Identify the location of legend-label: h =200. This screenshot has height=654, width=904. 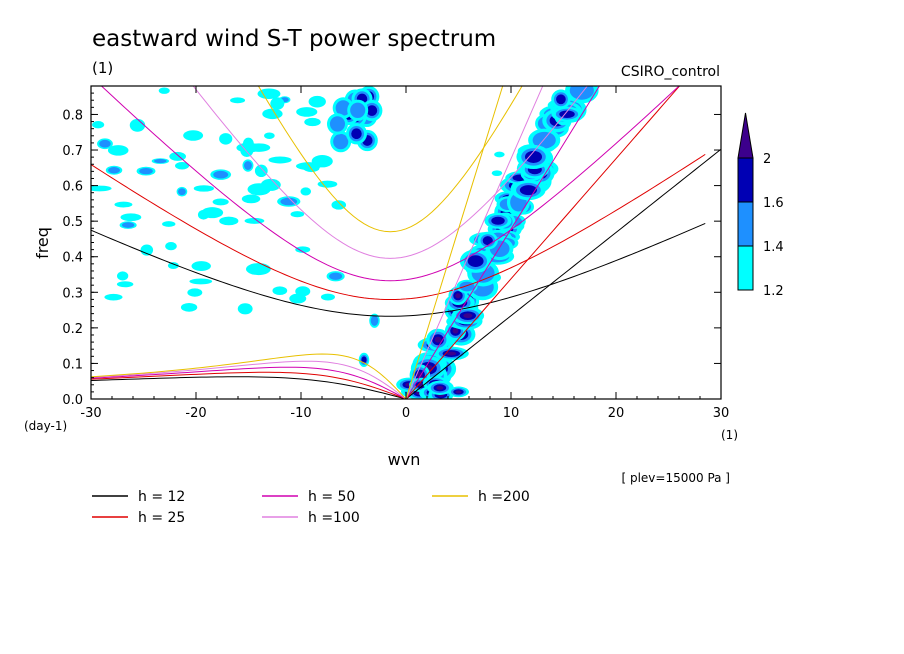
(504, 497).